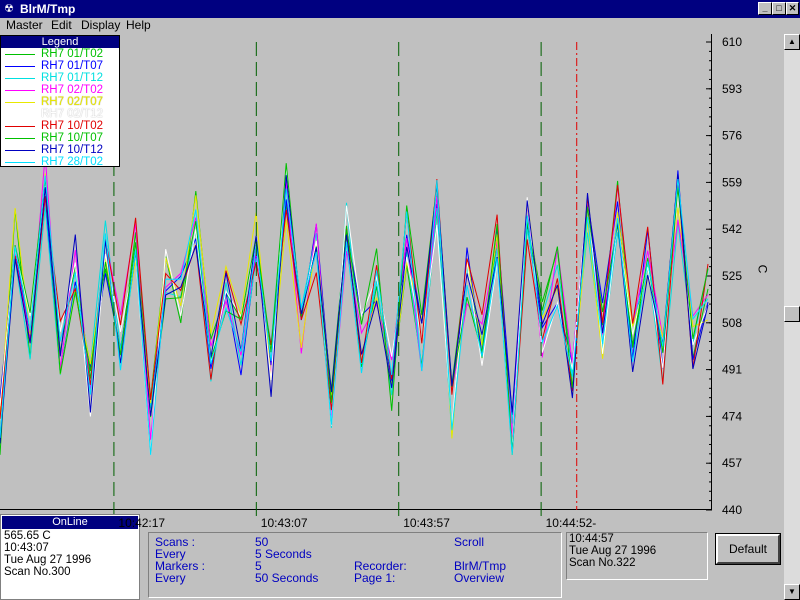 The height and width of the screenshot is (600, 800). I want to click on y-tick-label: 491, so click(732, 370).